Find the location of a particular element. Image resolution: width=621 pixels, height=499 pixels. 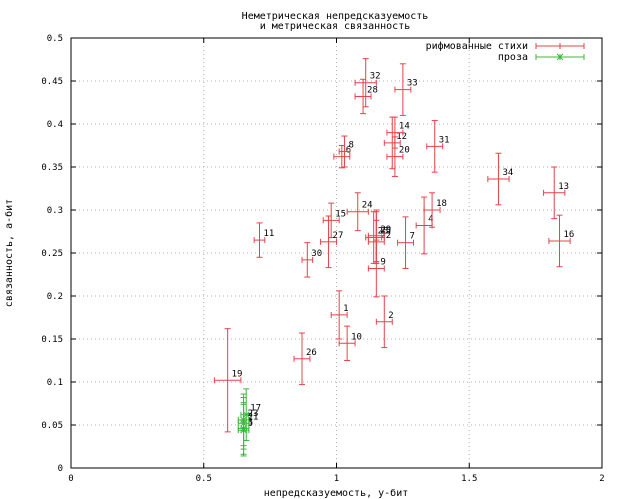

x-axis-label: непредсказуемость, у-бит is located at coordinates (336, 493).